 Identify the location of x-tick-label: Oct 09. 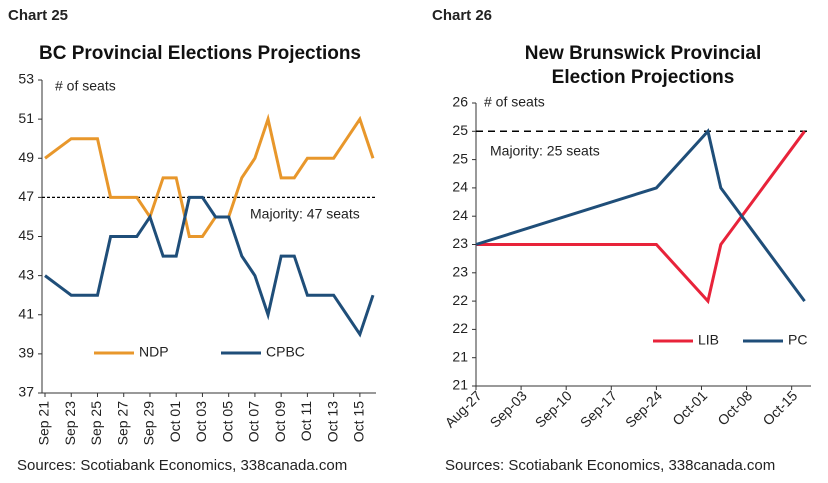
(280, 421).